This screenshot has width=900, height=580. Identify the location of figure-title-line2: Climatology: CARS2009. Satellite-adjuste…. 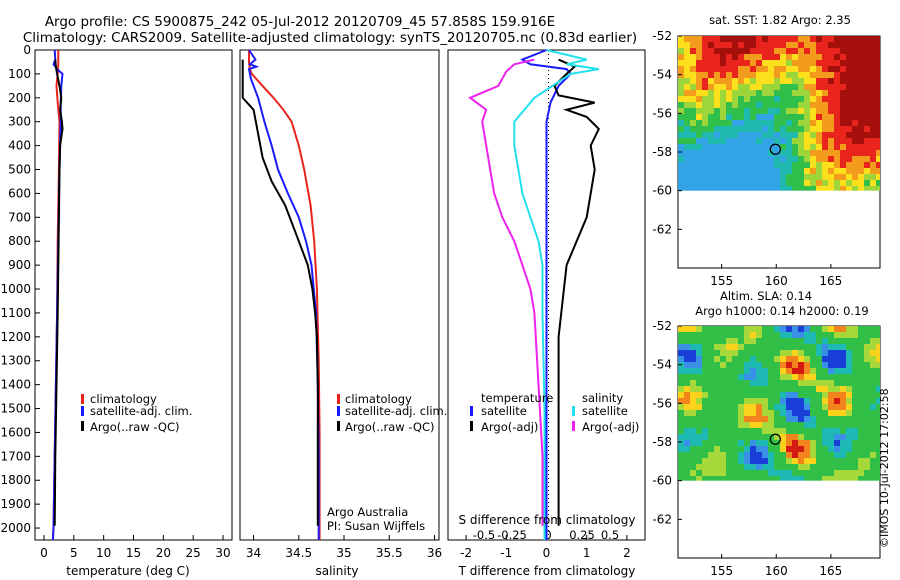
(330, 38).